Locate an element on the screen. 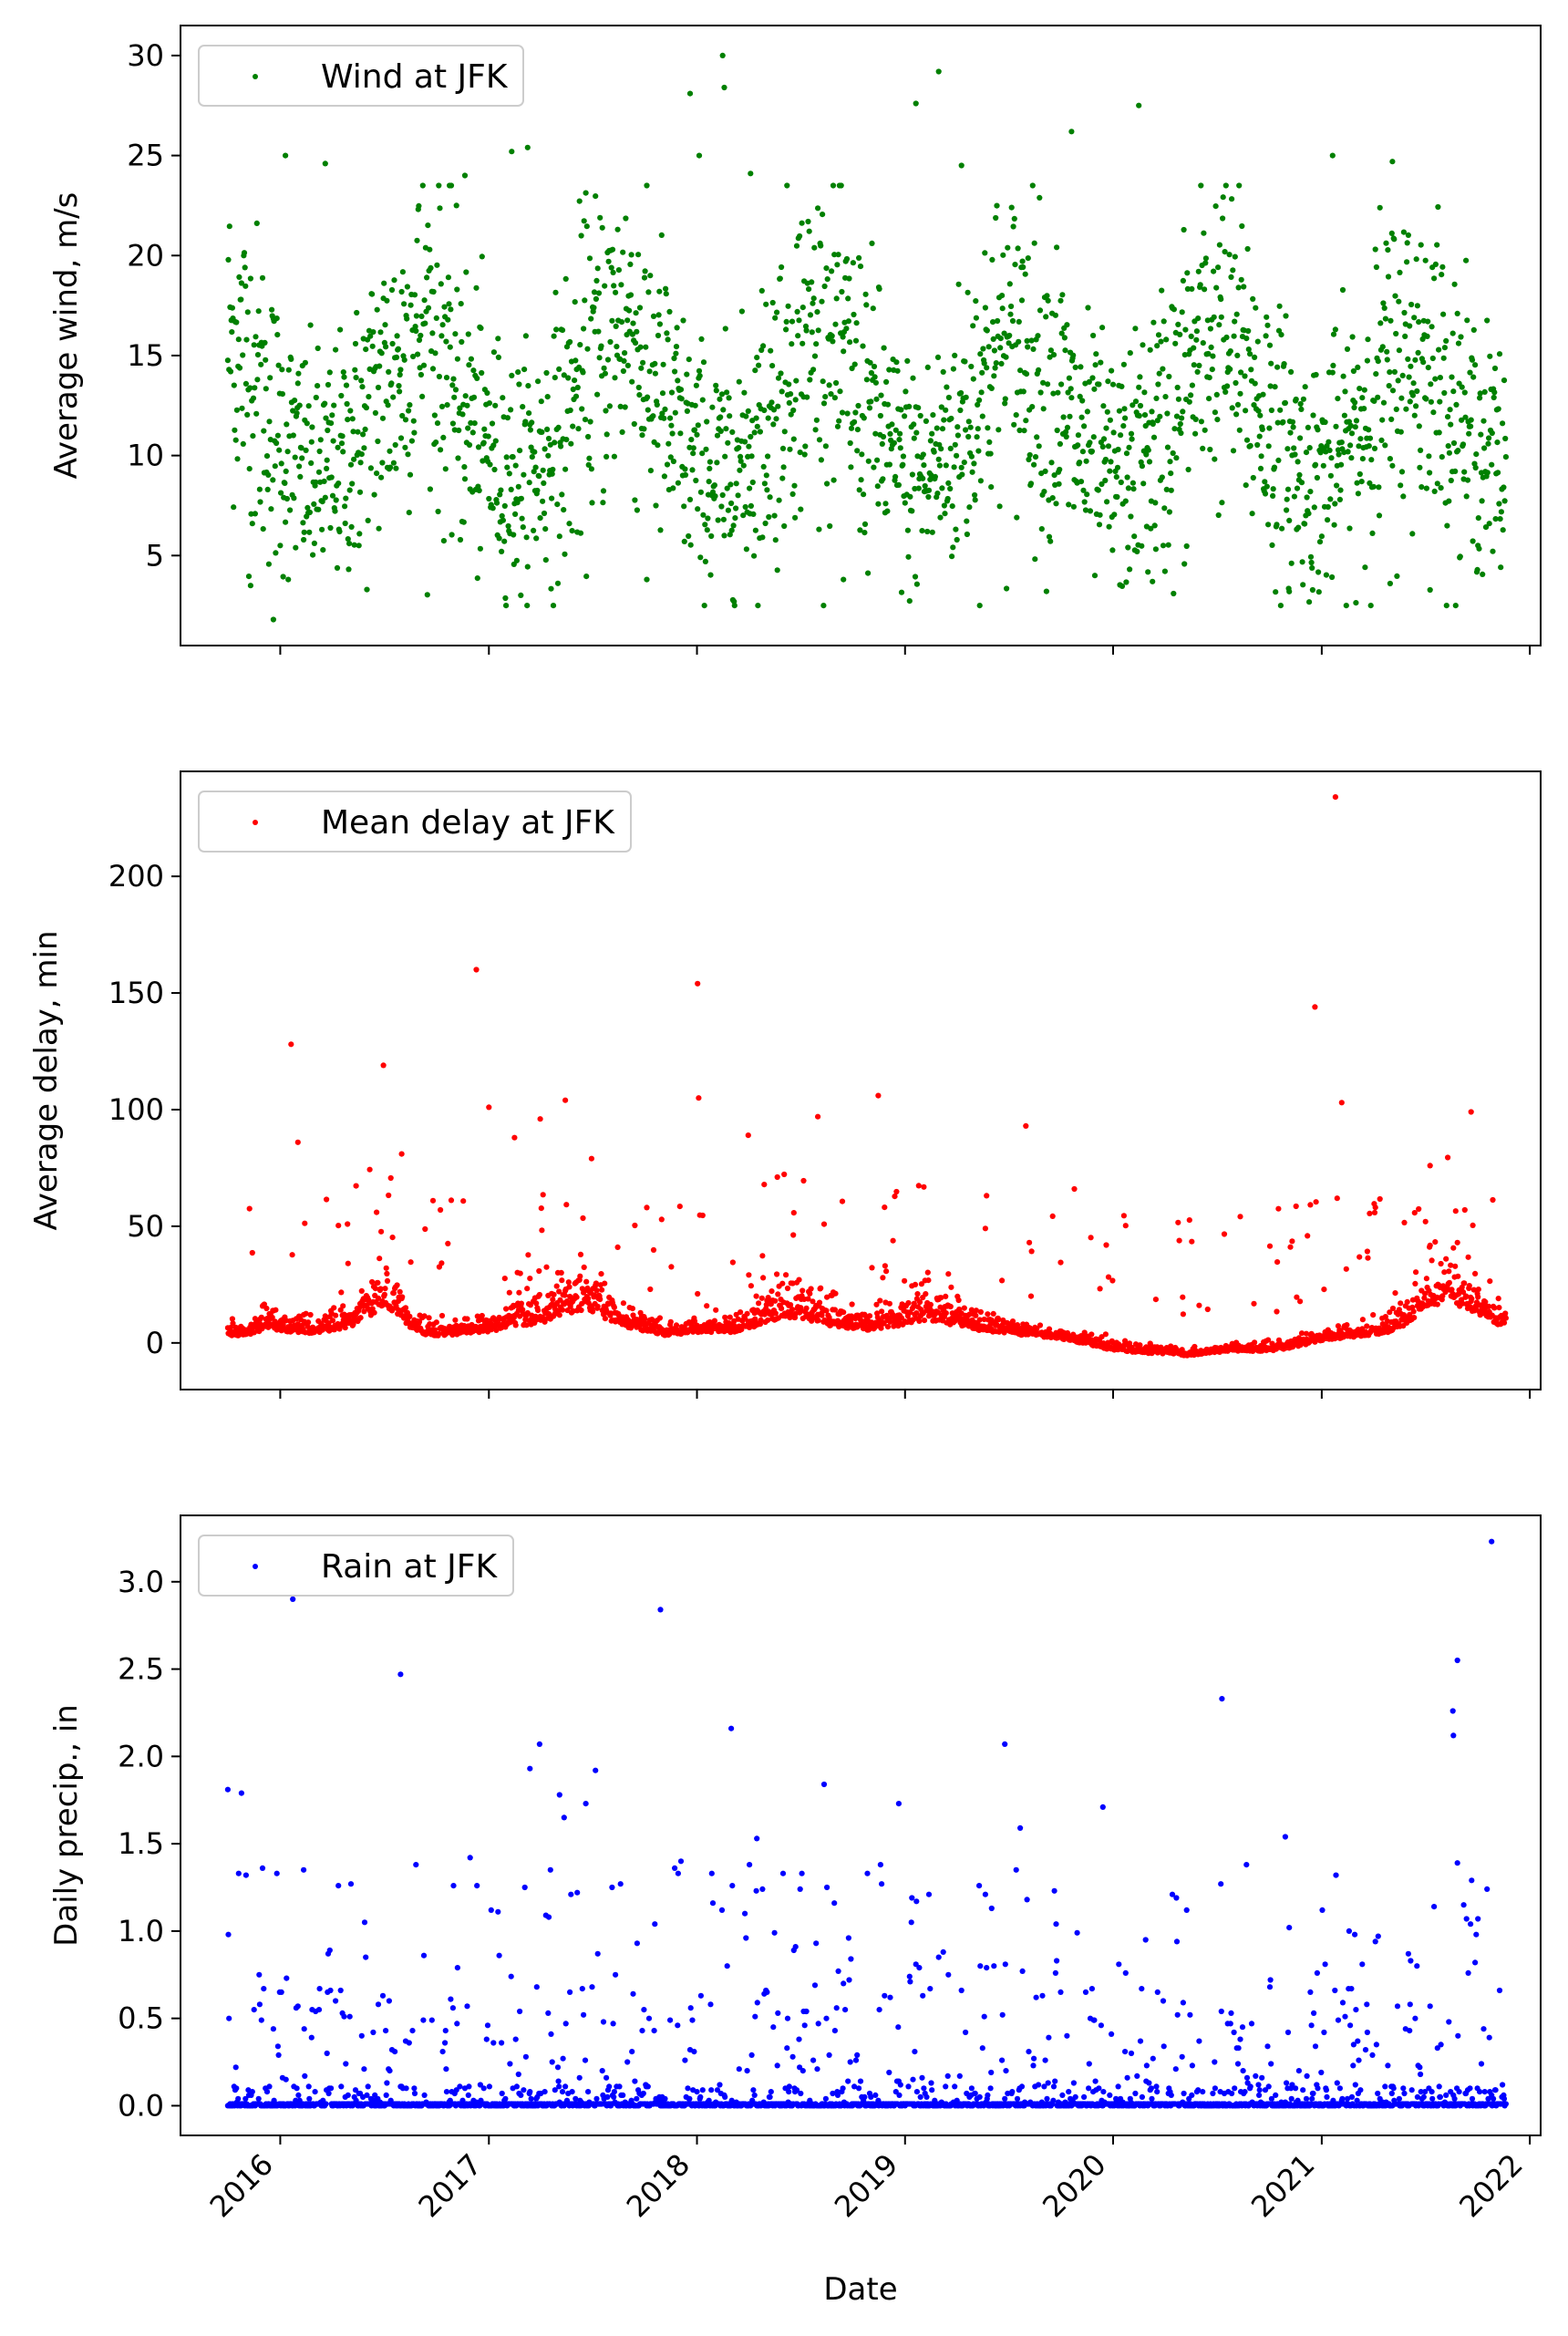 This screenshot has width=1568, height=2336. delay-x-ticks is located at coordinates (905, 1394).